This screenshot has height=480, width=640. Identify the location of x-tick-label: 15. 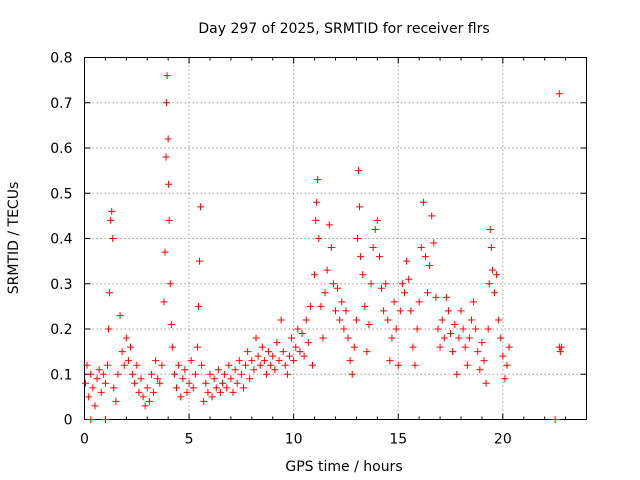
(398, 440).